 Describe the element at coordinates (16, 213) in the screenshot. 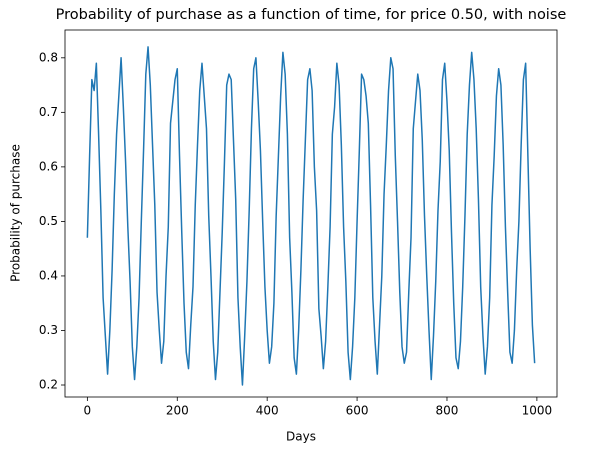

I see `y-axis-label: Probability of purchase` at that location.